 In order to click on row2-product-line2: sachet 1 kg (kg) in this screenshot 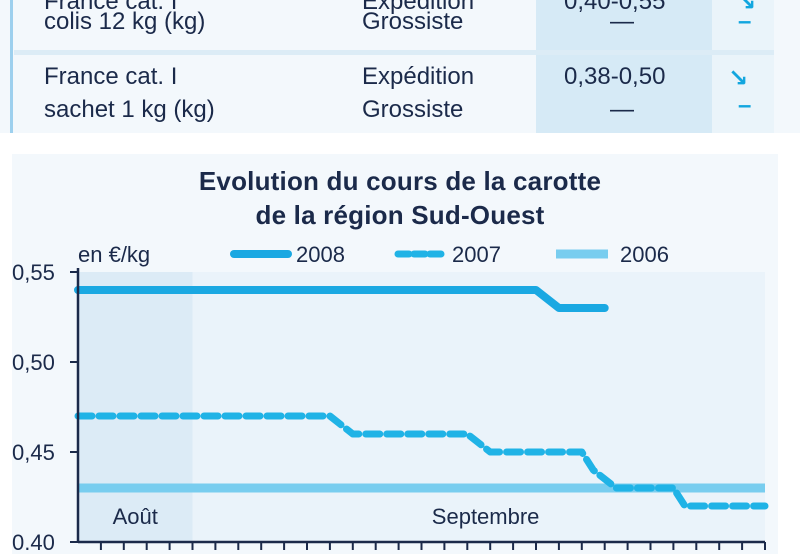, I will do `click(129, 109)`.